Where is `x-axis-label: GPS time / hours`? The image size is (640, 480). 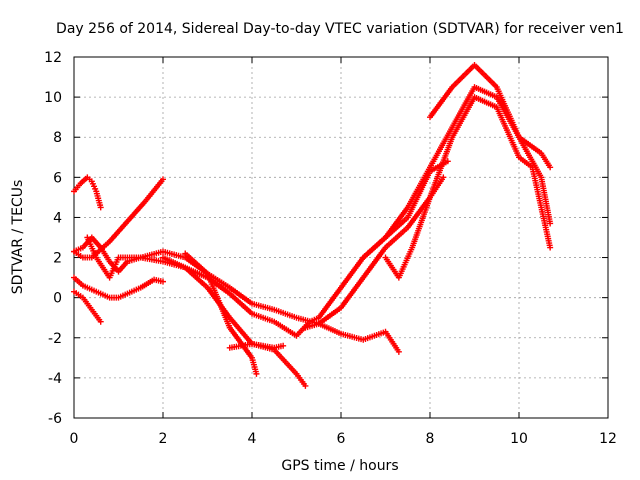
x-axis-label: GPS time / hours is located at coordinates (339, 466).